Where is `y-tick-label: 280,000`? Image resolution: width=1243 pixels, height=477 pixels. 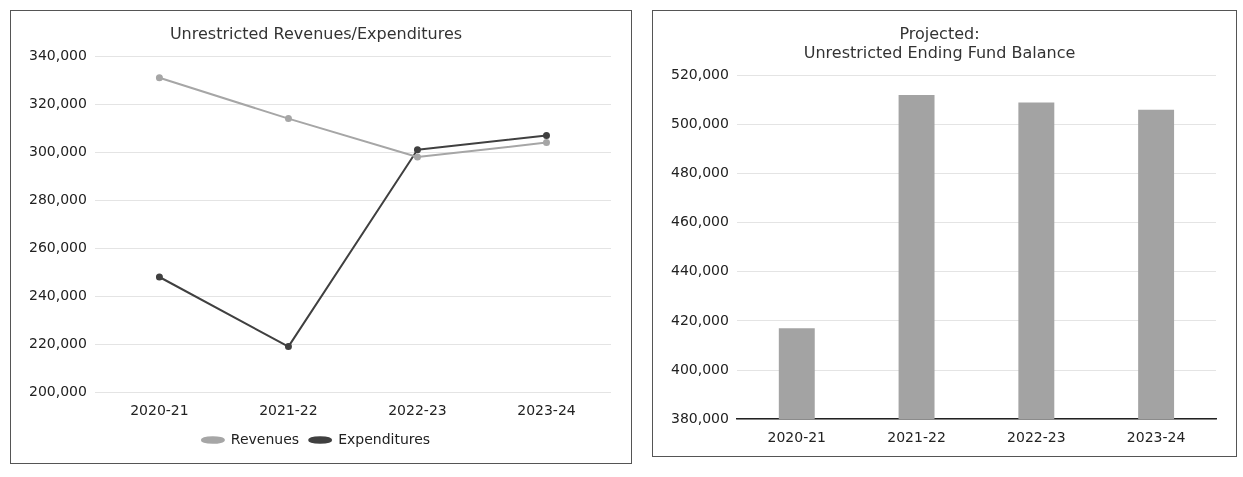
y-tick-label: 280,000 is located at coordinates (57, 198).